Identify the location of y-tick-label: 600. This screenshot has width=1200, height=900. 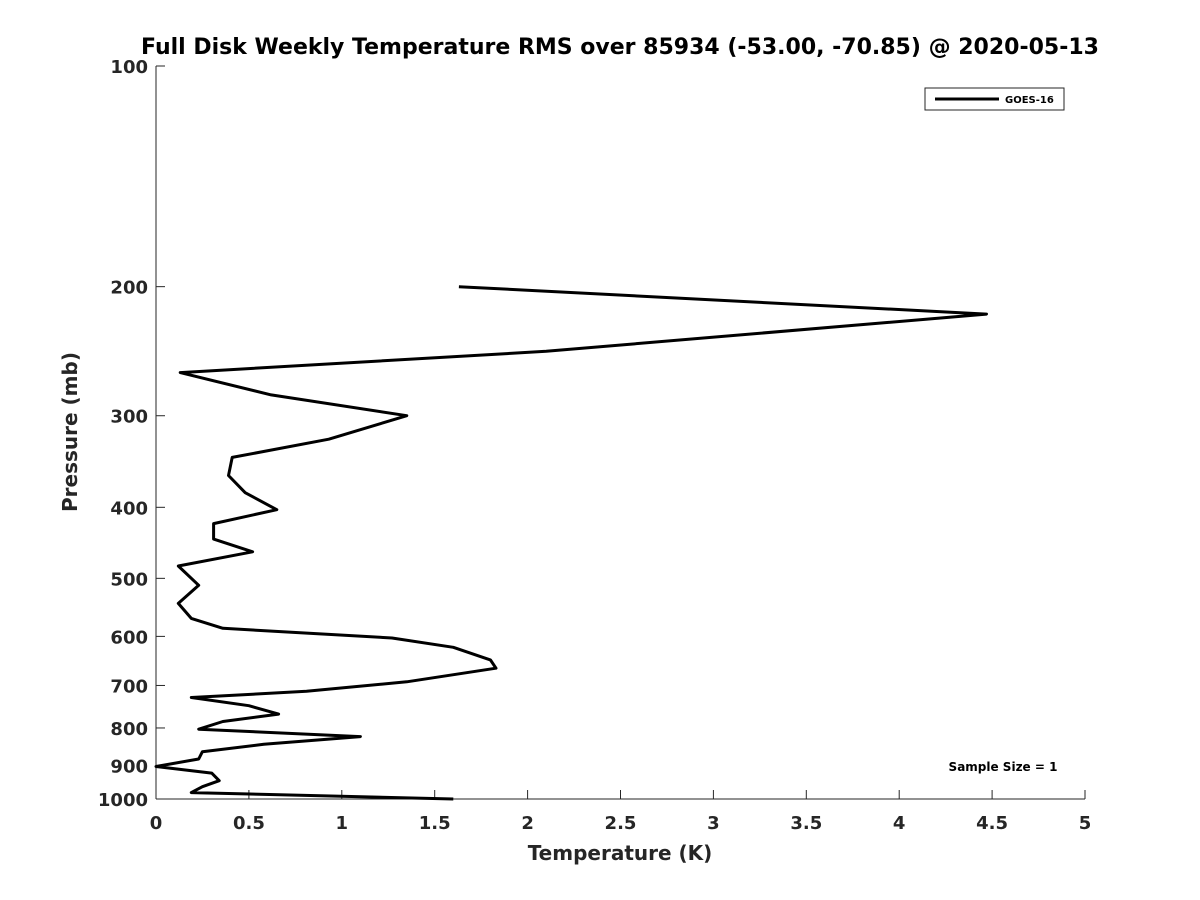
(129, 637).